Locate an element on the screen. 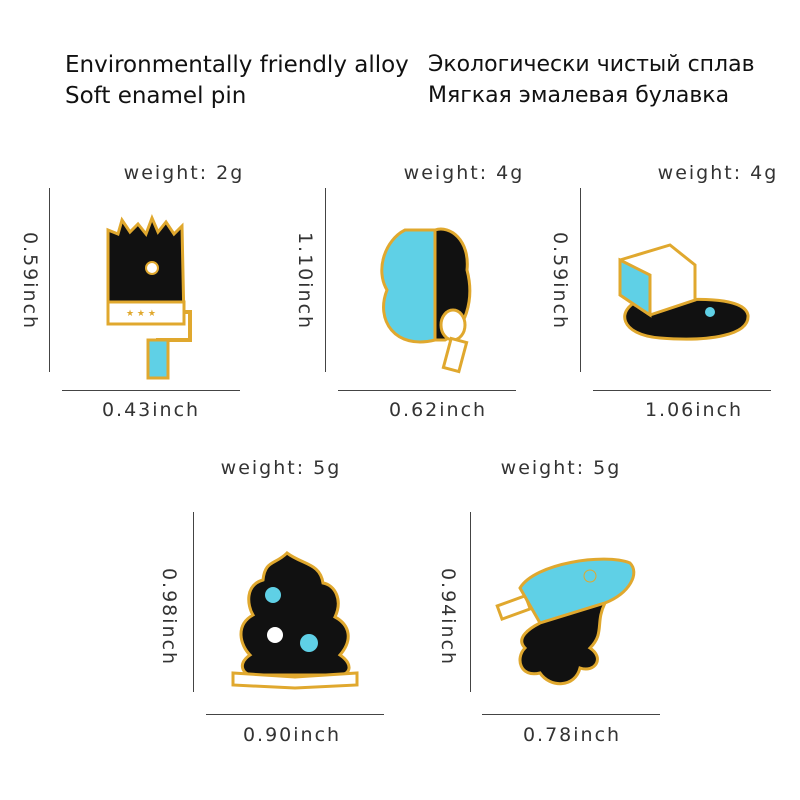 This screenshot has height=800, width=800. pin5-height: 0.94inch is located at coordinates (448, 617).